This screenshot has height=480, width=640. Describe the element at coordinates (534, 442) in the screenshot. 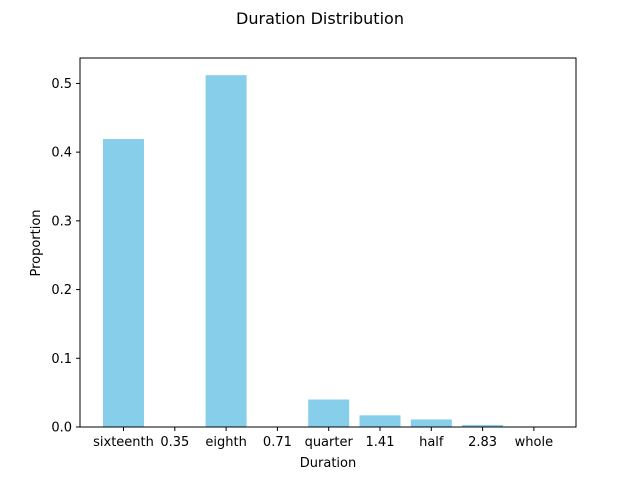

I see `x-tick-label: whole` at that location.